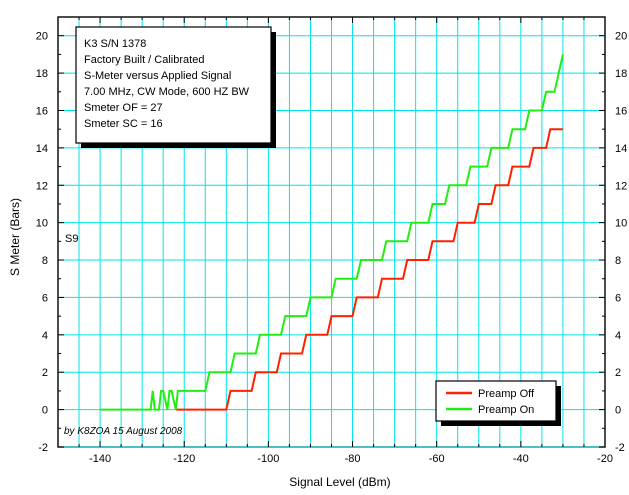  Describe the element at coordinates (621, 149) in the screenshot. I see `y-tick-label-right: 14` at that location.